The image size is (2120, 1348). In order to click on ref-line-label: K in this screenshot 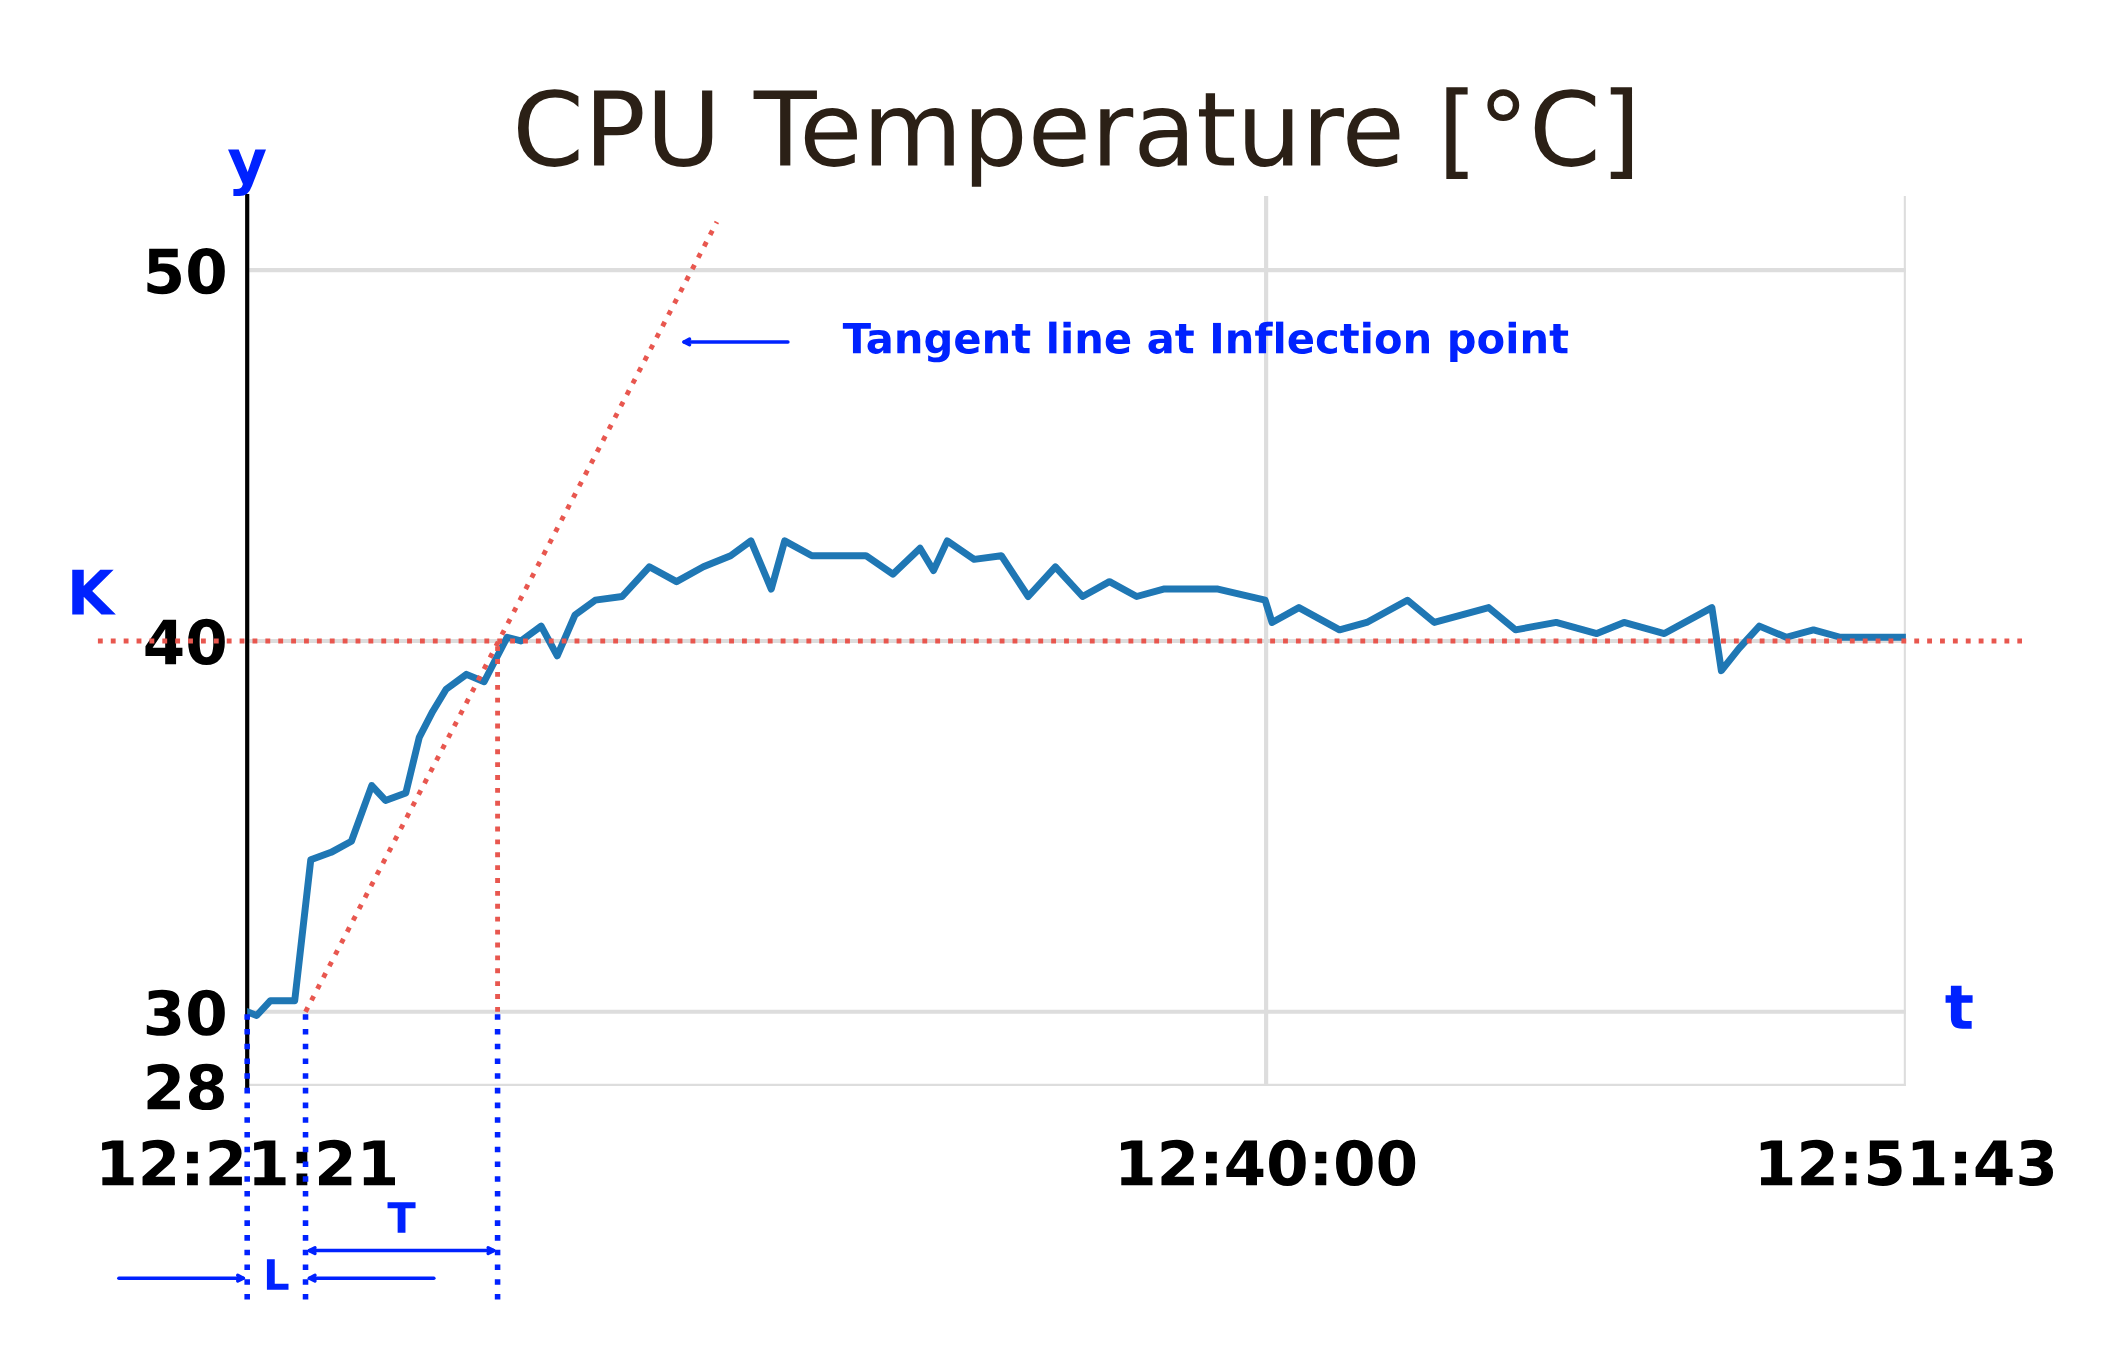, I will do `click(94, 592)`.